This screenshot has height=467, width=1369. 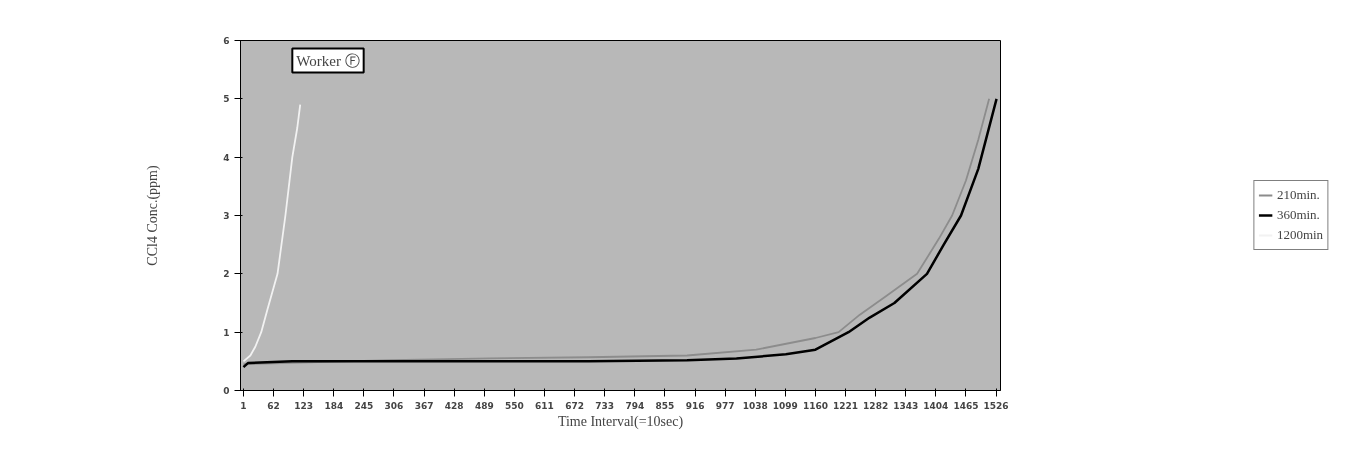 What do you see at coordinates (243, 405) in the screenshot?
I see `x-tick-label: 1` at bounding box center [243, 405].